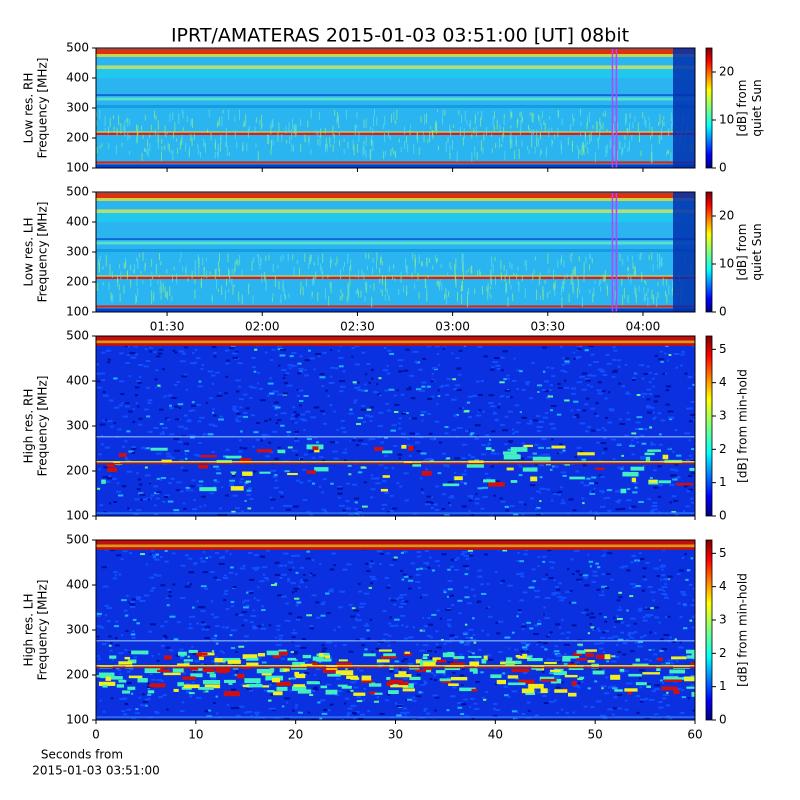  I want to click on colorbar-tick-label: 10, so click(726, 120).